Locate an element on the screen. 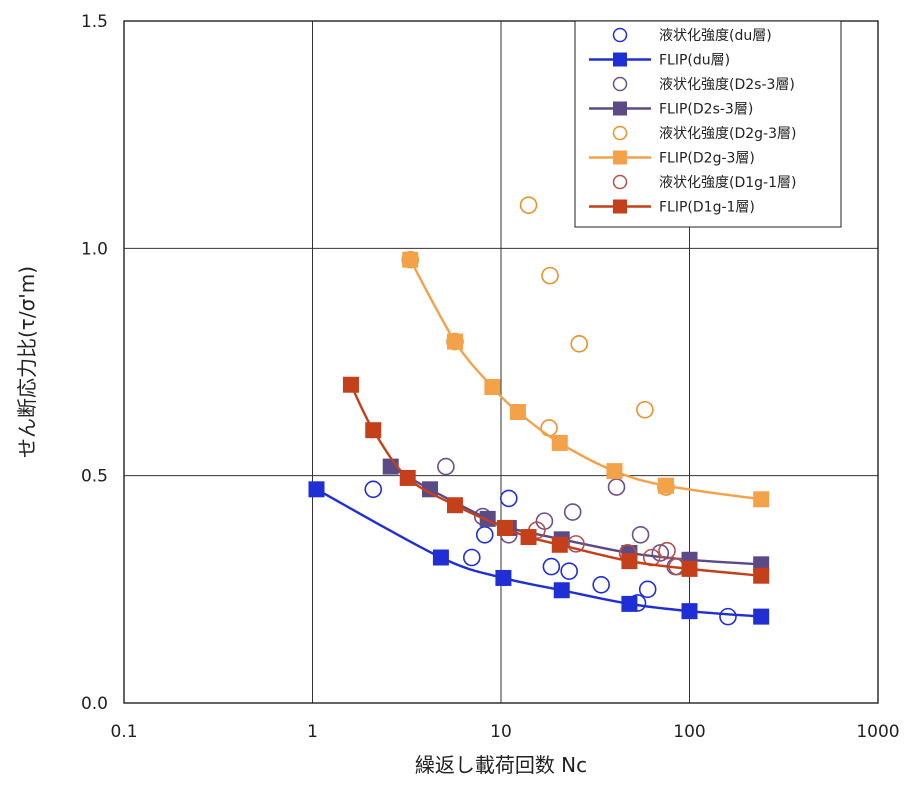  legend-entry-label: 液状化強度(du層) is located at coordinates (715, 36).